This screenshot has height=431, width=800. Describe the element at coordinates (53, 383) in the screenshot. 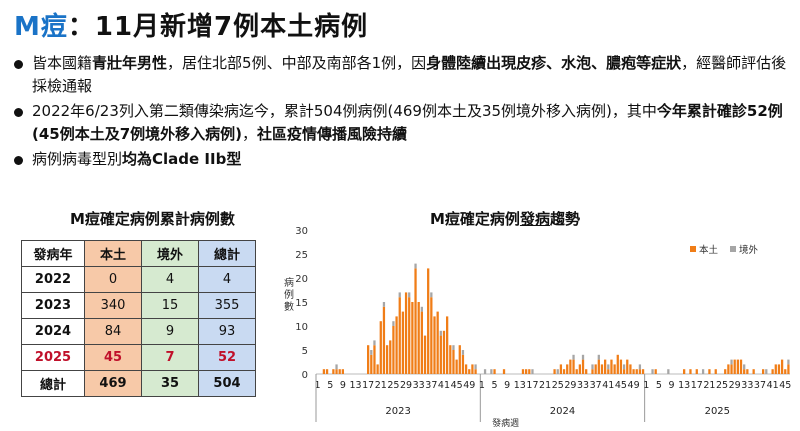

I see `table-cell: 總計` at that location.